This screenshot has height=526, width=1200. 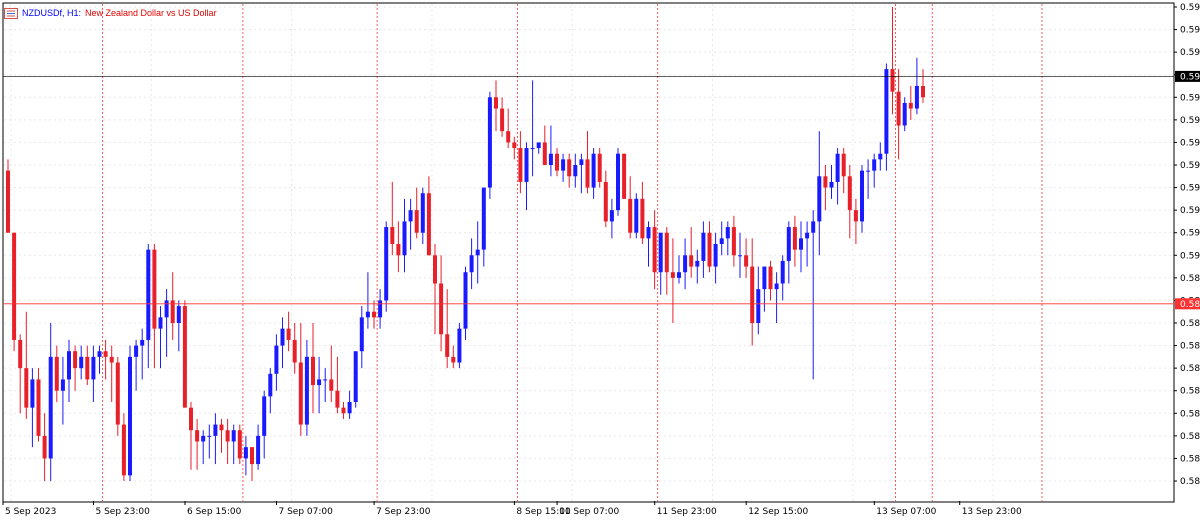 I want to click on support-price-label: 0.58914, so click(x=1187, y=304).